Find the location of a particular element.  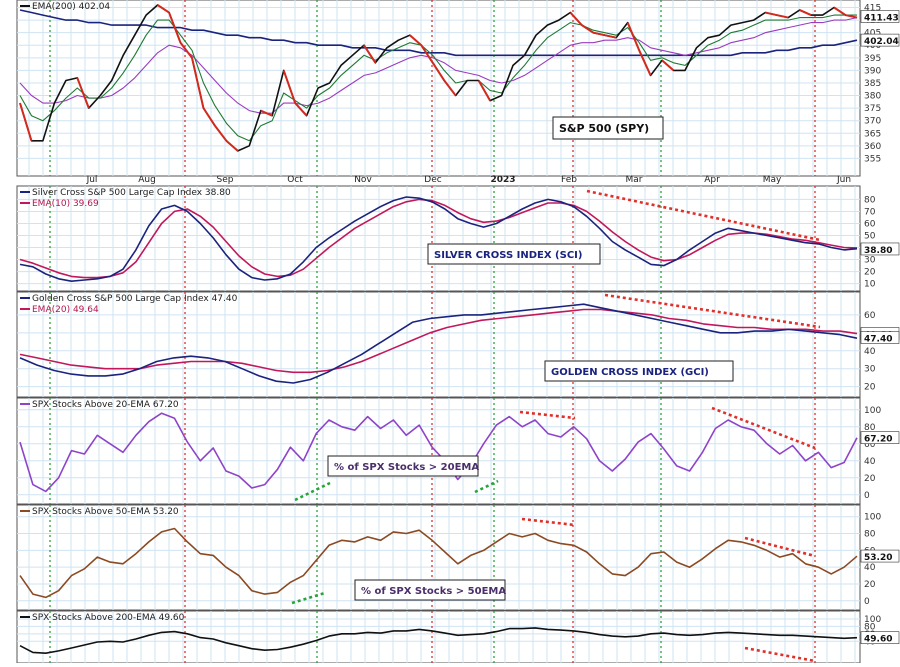

x-tick-label: Jun is located at coordinates (843, 180).